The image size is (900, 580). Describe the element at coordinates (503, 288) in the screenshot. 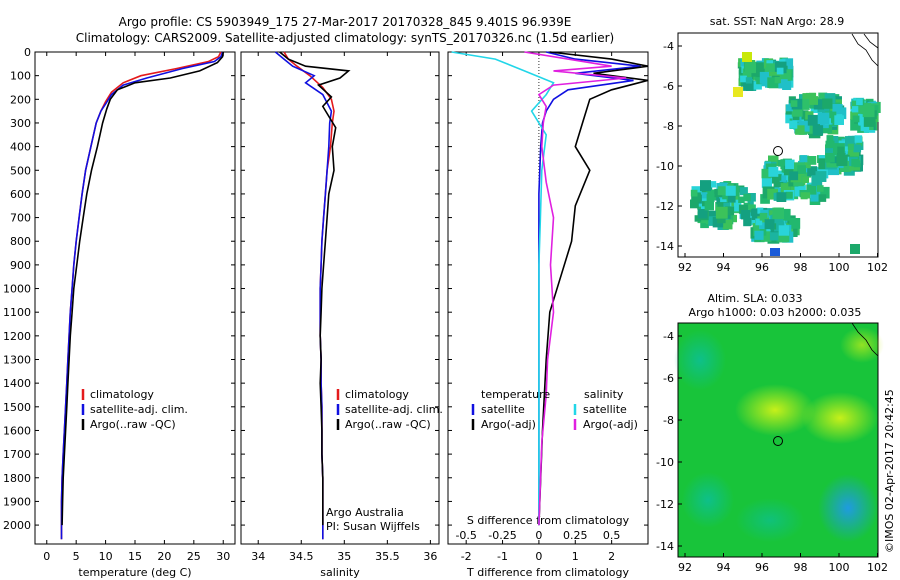

I see `difference-series-sat_salinity` at that location.